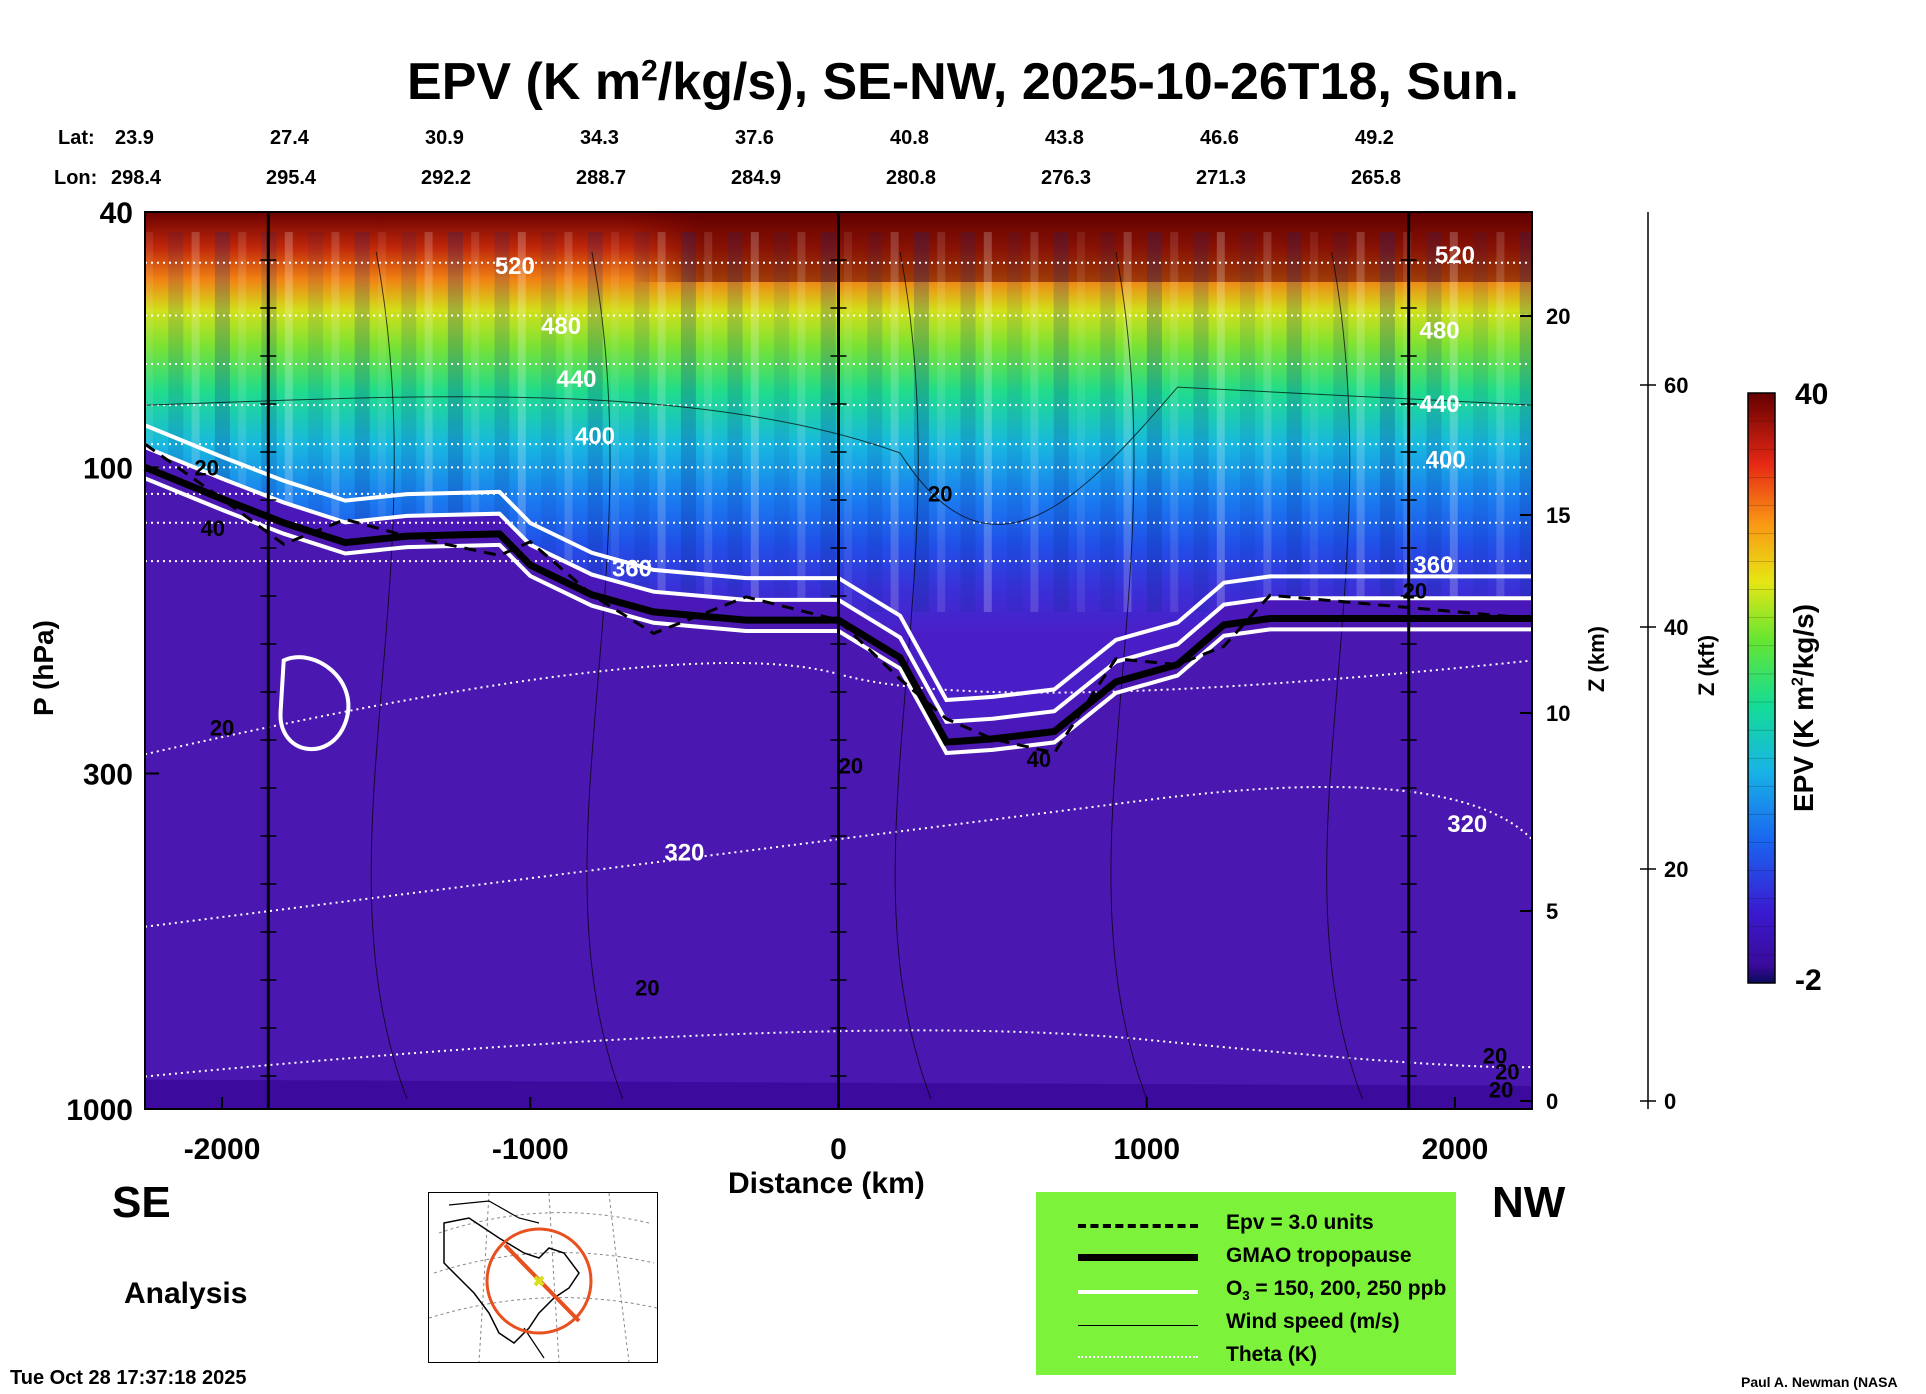 This screenshot has width=1926, height=1394. I want to click on analysis-label: Analysis, so click(186, 1293).